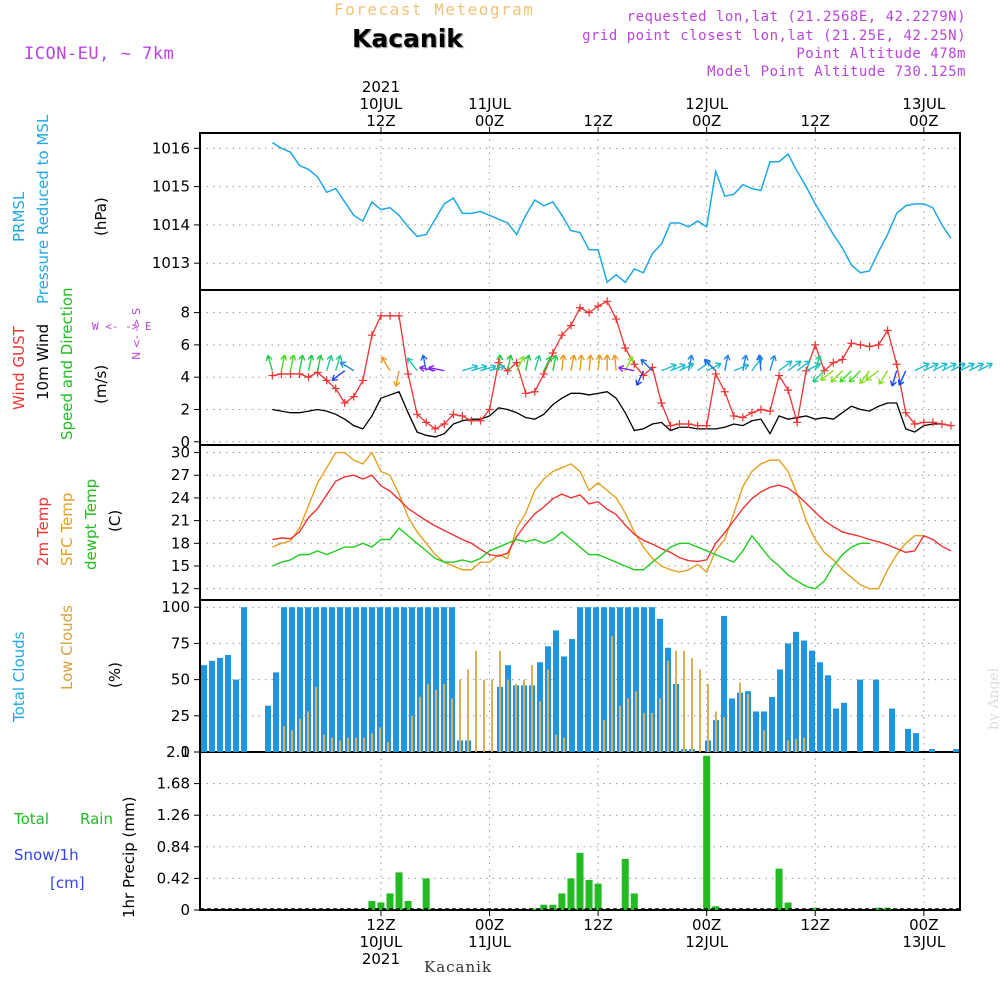 This screenshot has width=1000, height=1000. Describe the element at coordinates (489, 942) in the screenshot. I see `bottom-time-label: 11JUL` at that location.